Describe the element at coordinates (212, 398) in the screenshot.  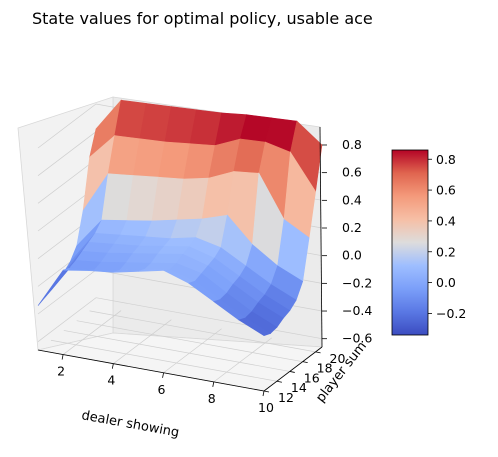
I see `x-tick-label: 8` at that location.